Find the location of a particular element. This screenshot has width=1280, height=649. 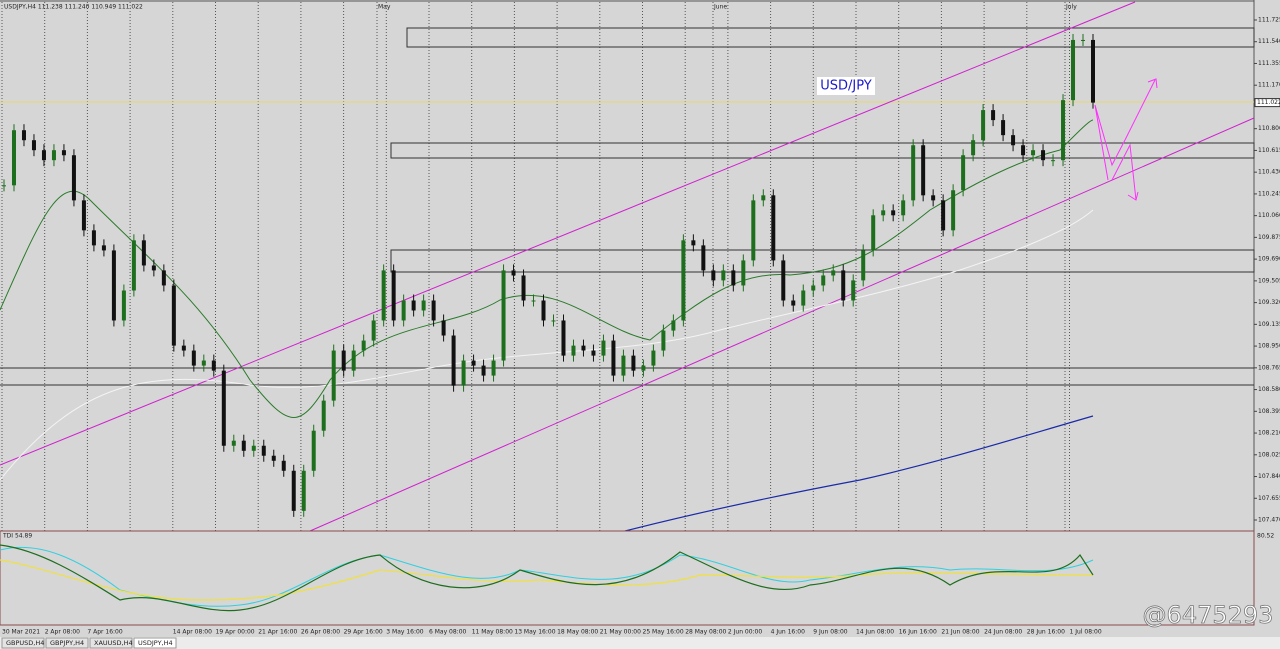

annotation: USD/JPY is located at coordinates (846, 86).